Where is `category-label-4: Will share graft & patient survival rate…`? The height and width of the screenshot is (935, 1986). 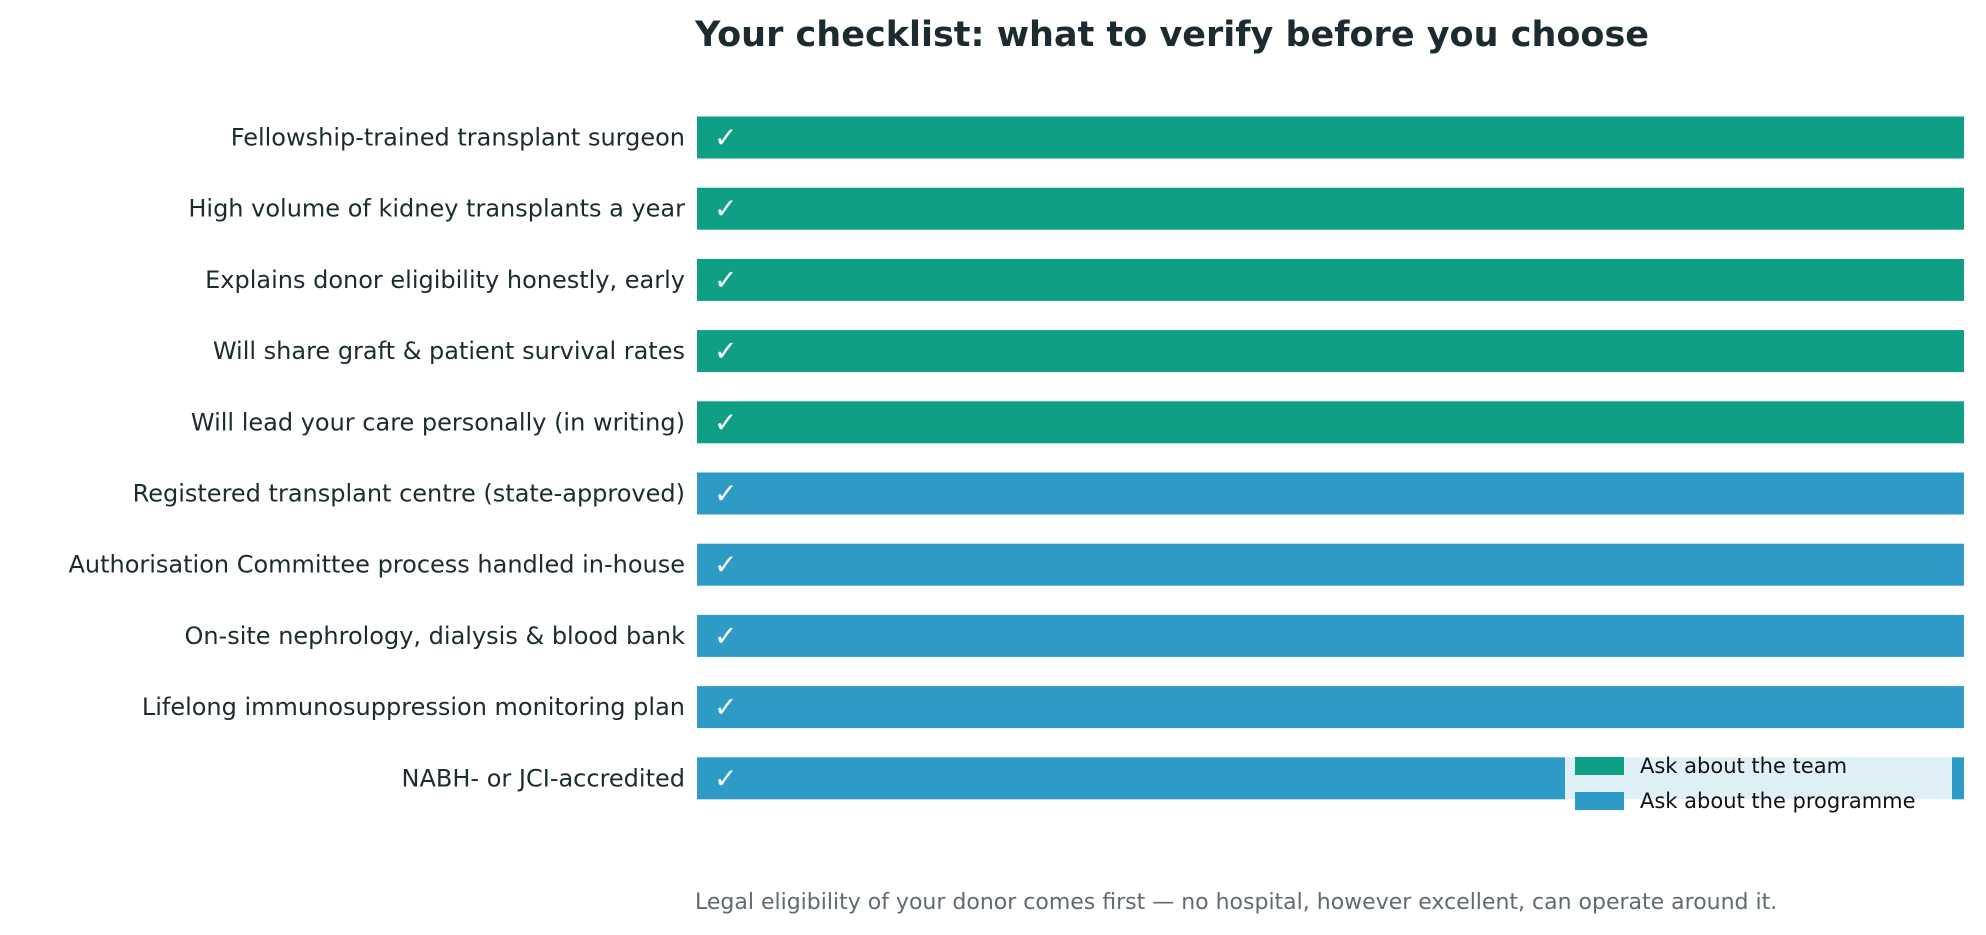 category-label-4: Will share graft & patient survival rate… is located at coordinates (449, 351).